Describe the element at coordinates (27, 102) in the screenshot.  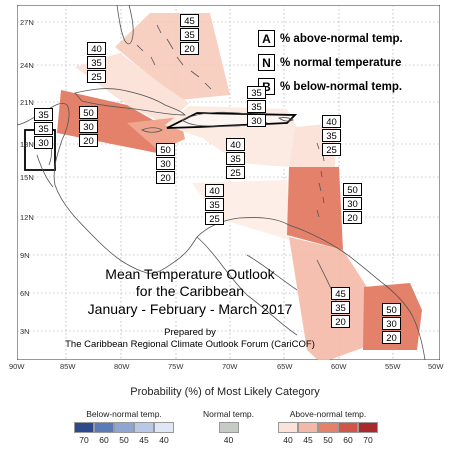
I see `y-tick-label: 21N` at that location.